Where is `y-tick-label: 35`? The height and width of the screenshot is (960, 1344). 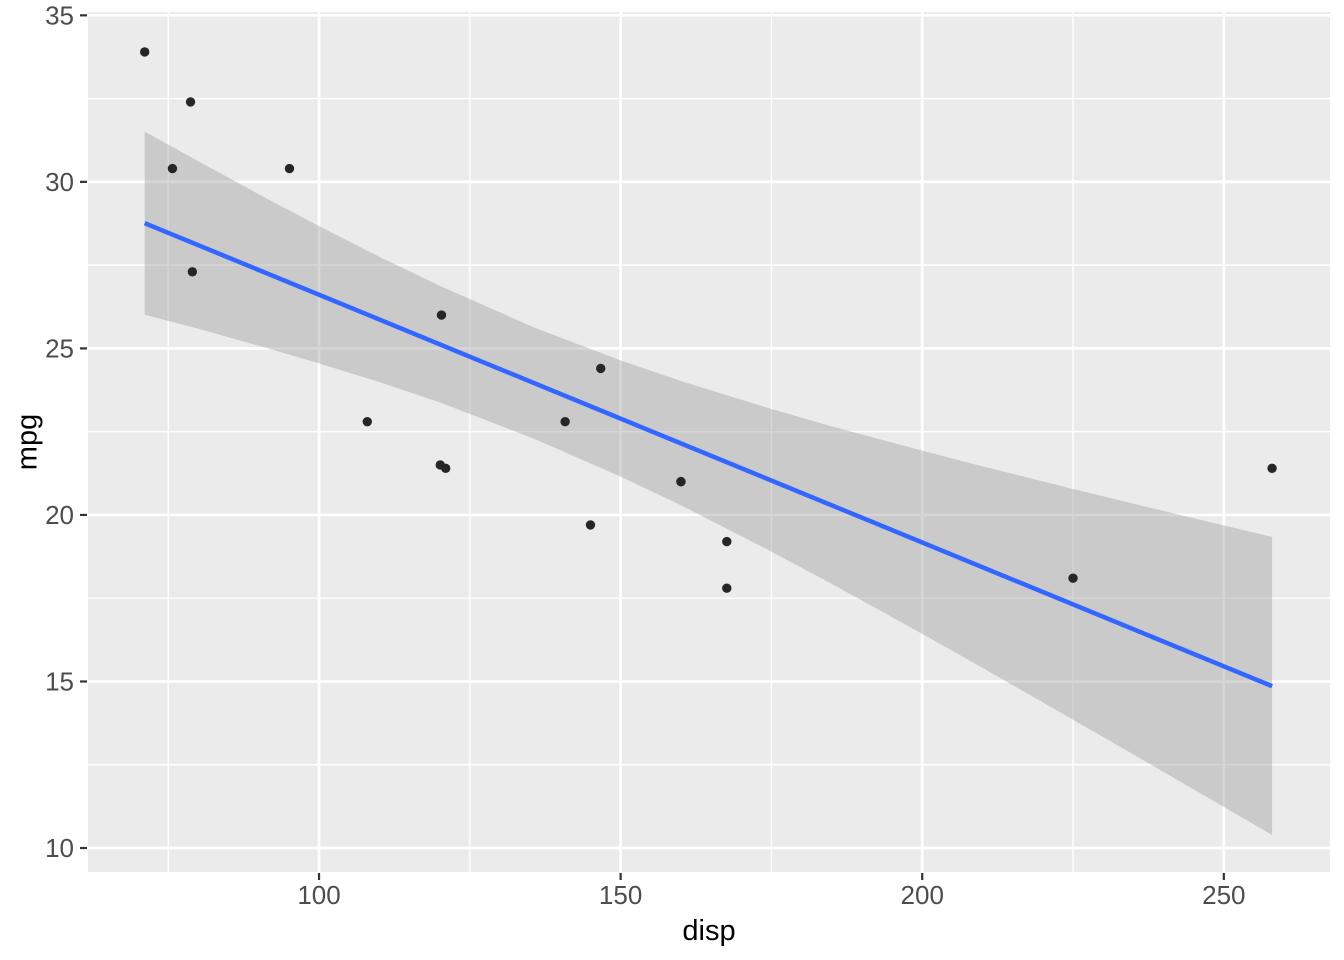 y-tick-label: 35 is located at coordinates (59, 15).